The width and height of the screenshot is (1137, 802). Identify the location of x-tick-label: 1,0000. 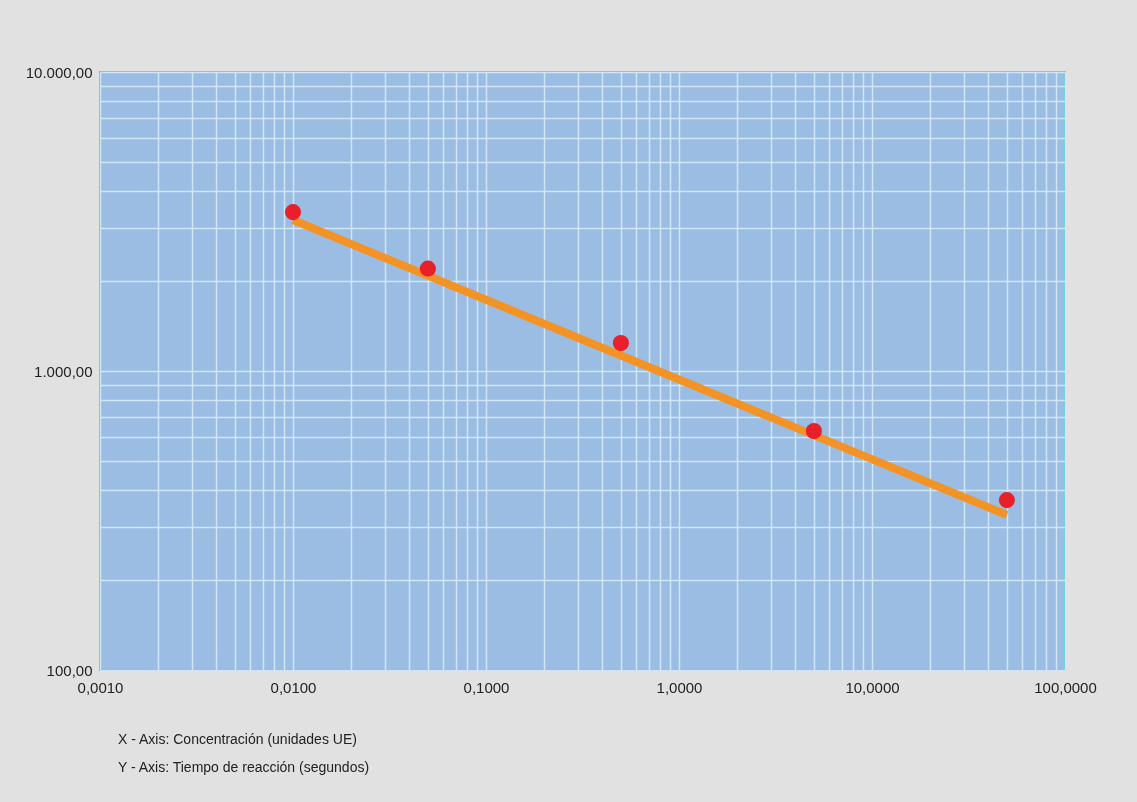
(679, 687).